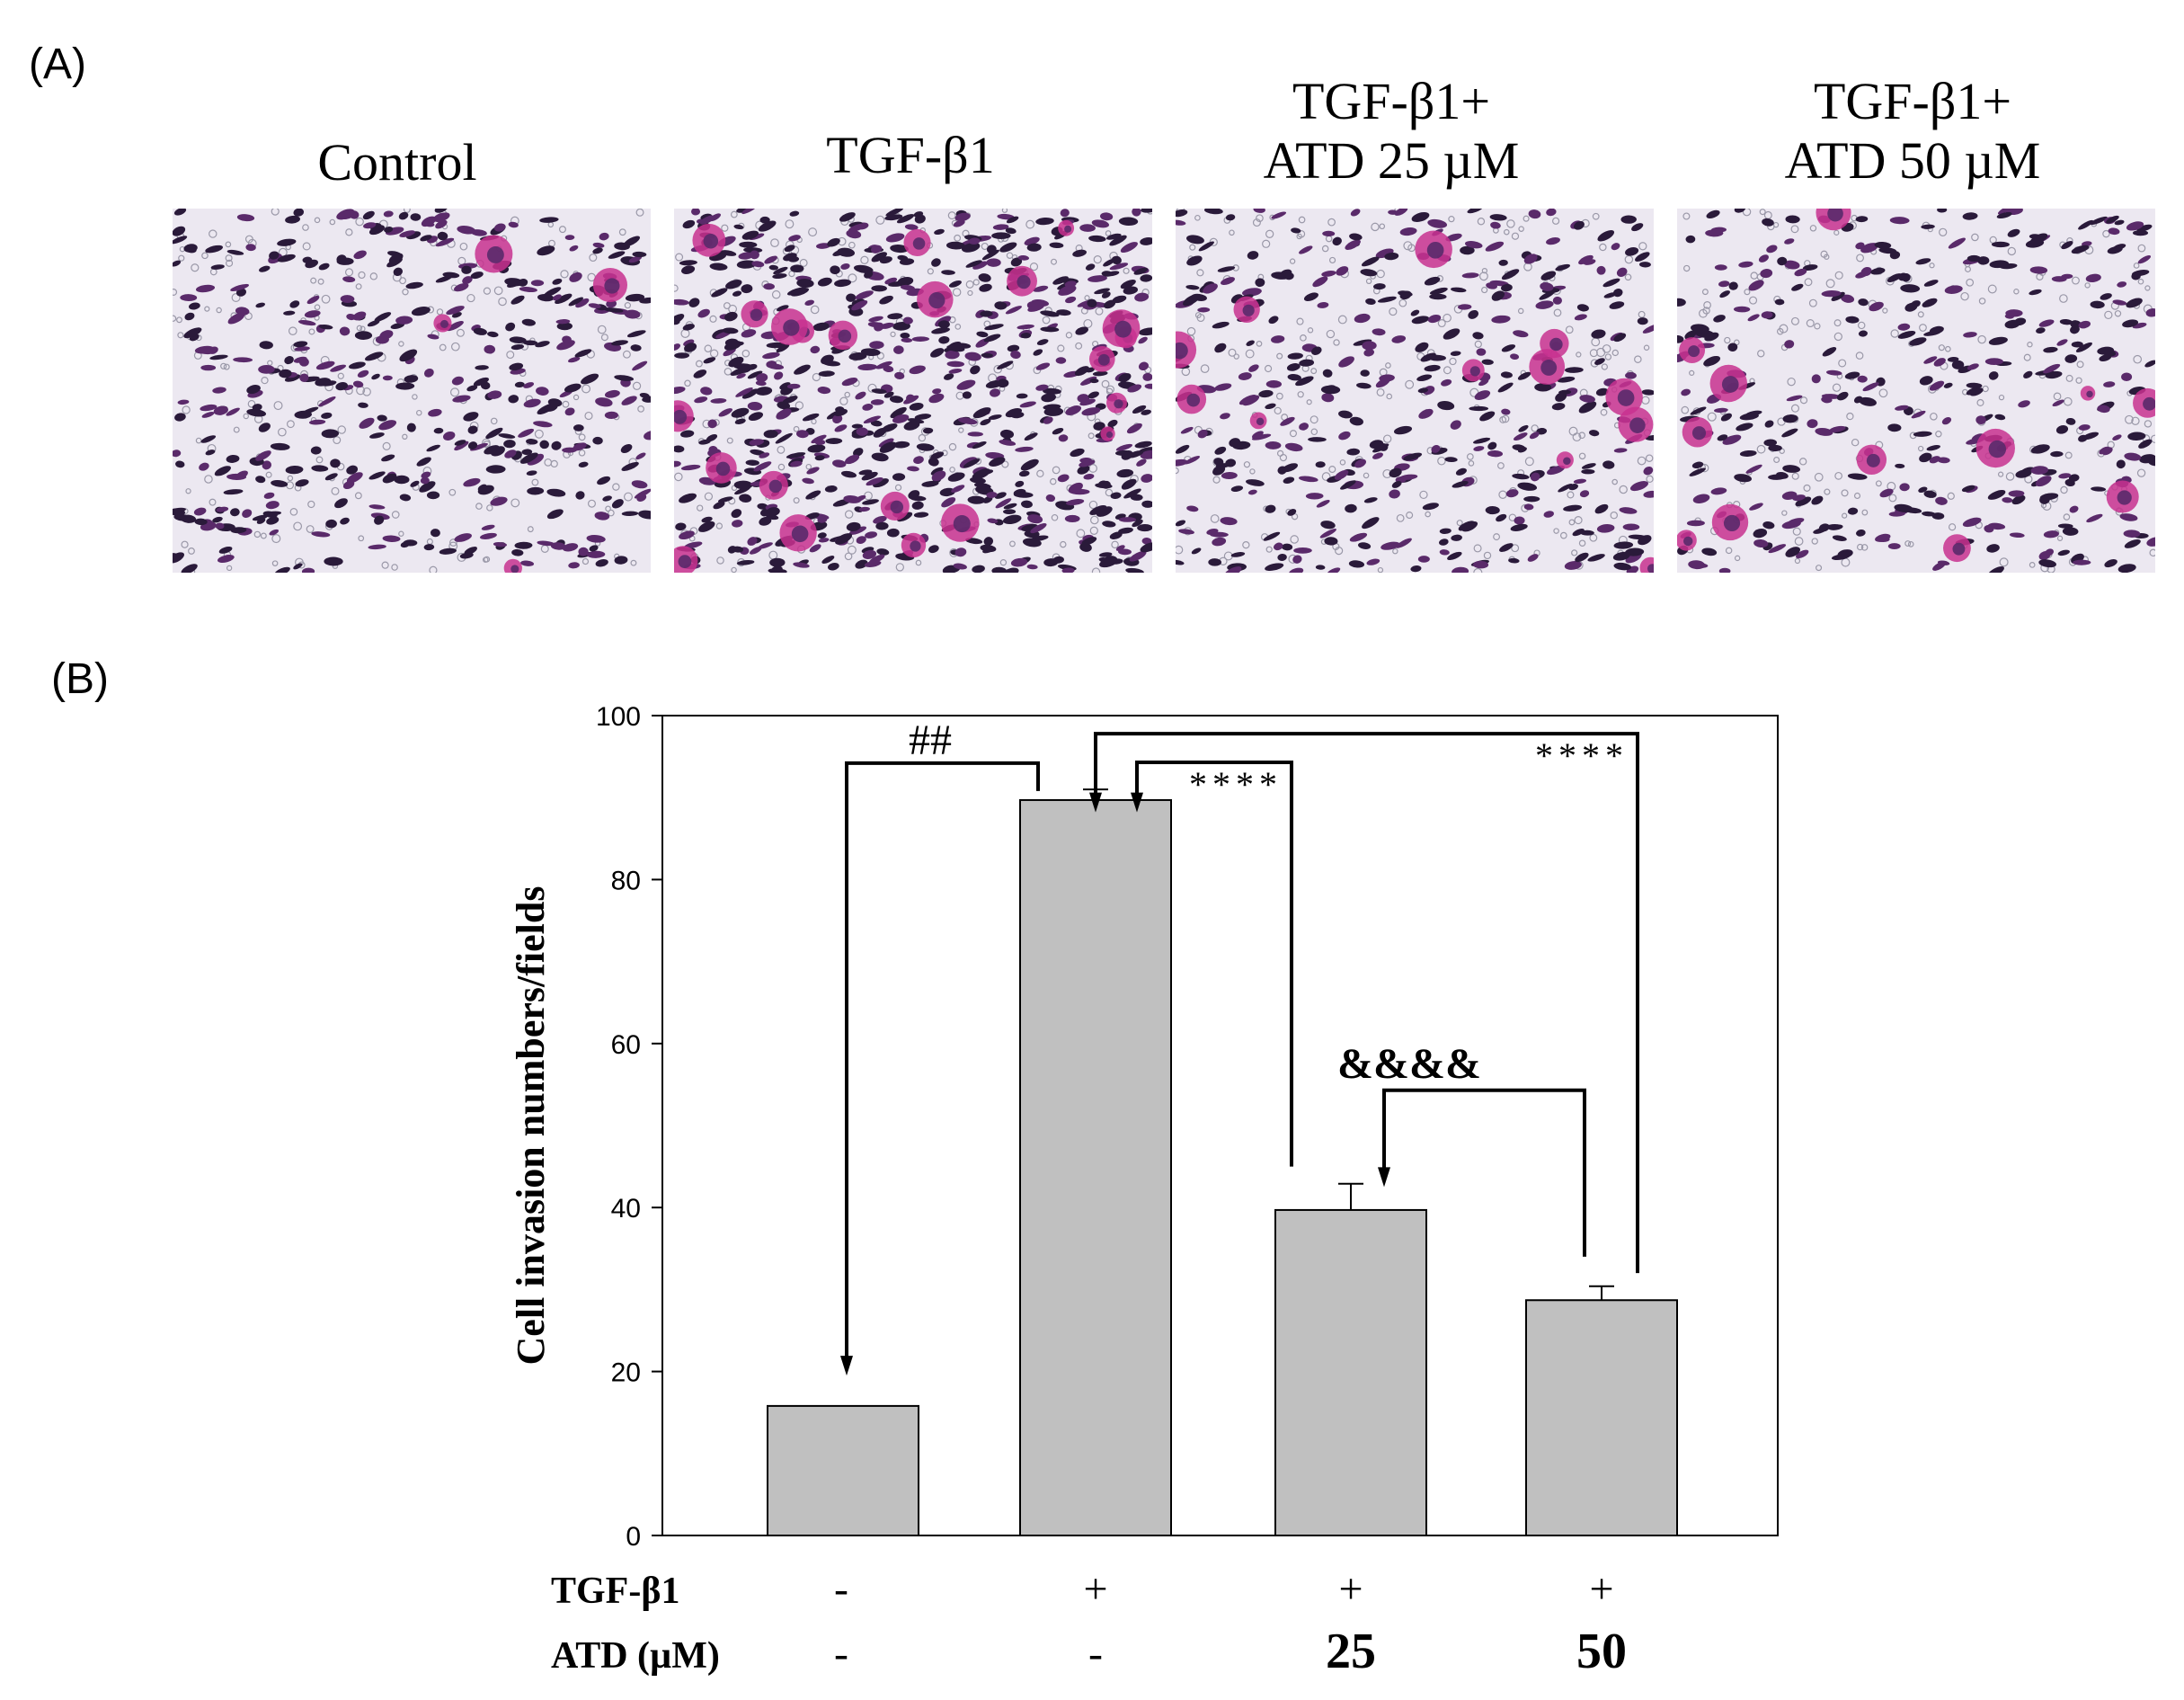 The height and width of the screenshot is (1700, 2184). What do you see at coordinates (626, 1373) in the screenshot?
I see `y-tick-label: 20` at bounding box center [626, 1373].